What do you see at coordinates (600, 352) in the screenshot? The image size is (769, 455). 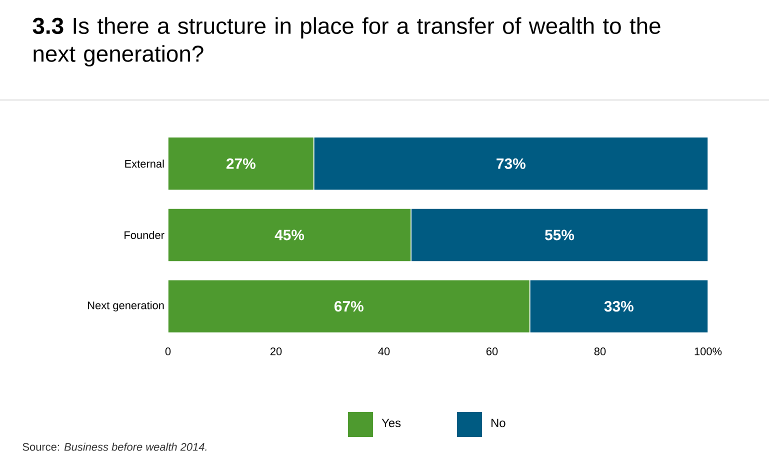 I see `x-tick-label: 80` at bounding box center [600, 352].